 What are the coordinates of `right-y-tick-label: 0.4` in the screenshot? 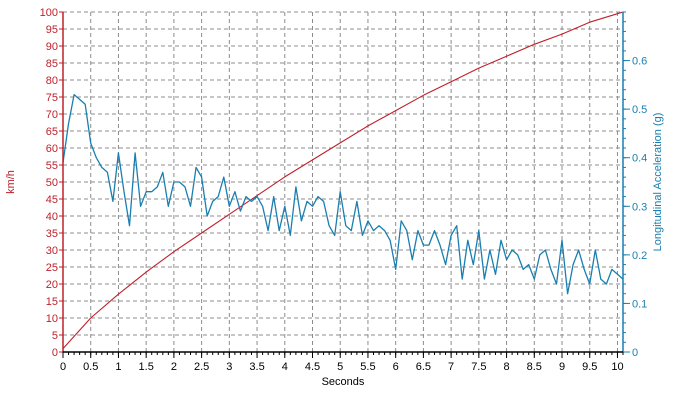 It's located at (639, 159).